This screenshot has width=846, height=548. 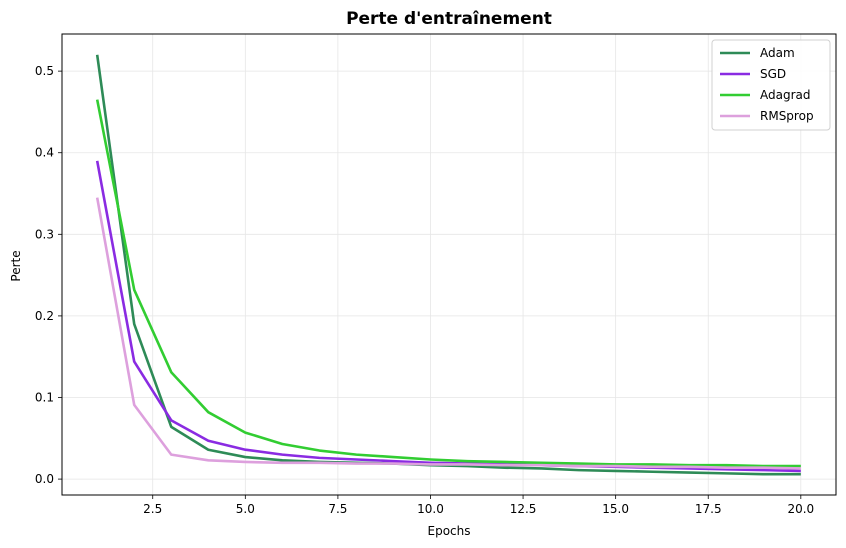 What do you see at coordinates (787, 116) in the screenshot?
I see `legend-label-rmsprop: RMSprop` at bounding box center [787, 116].